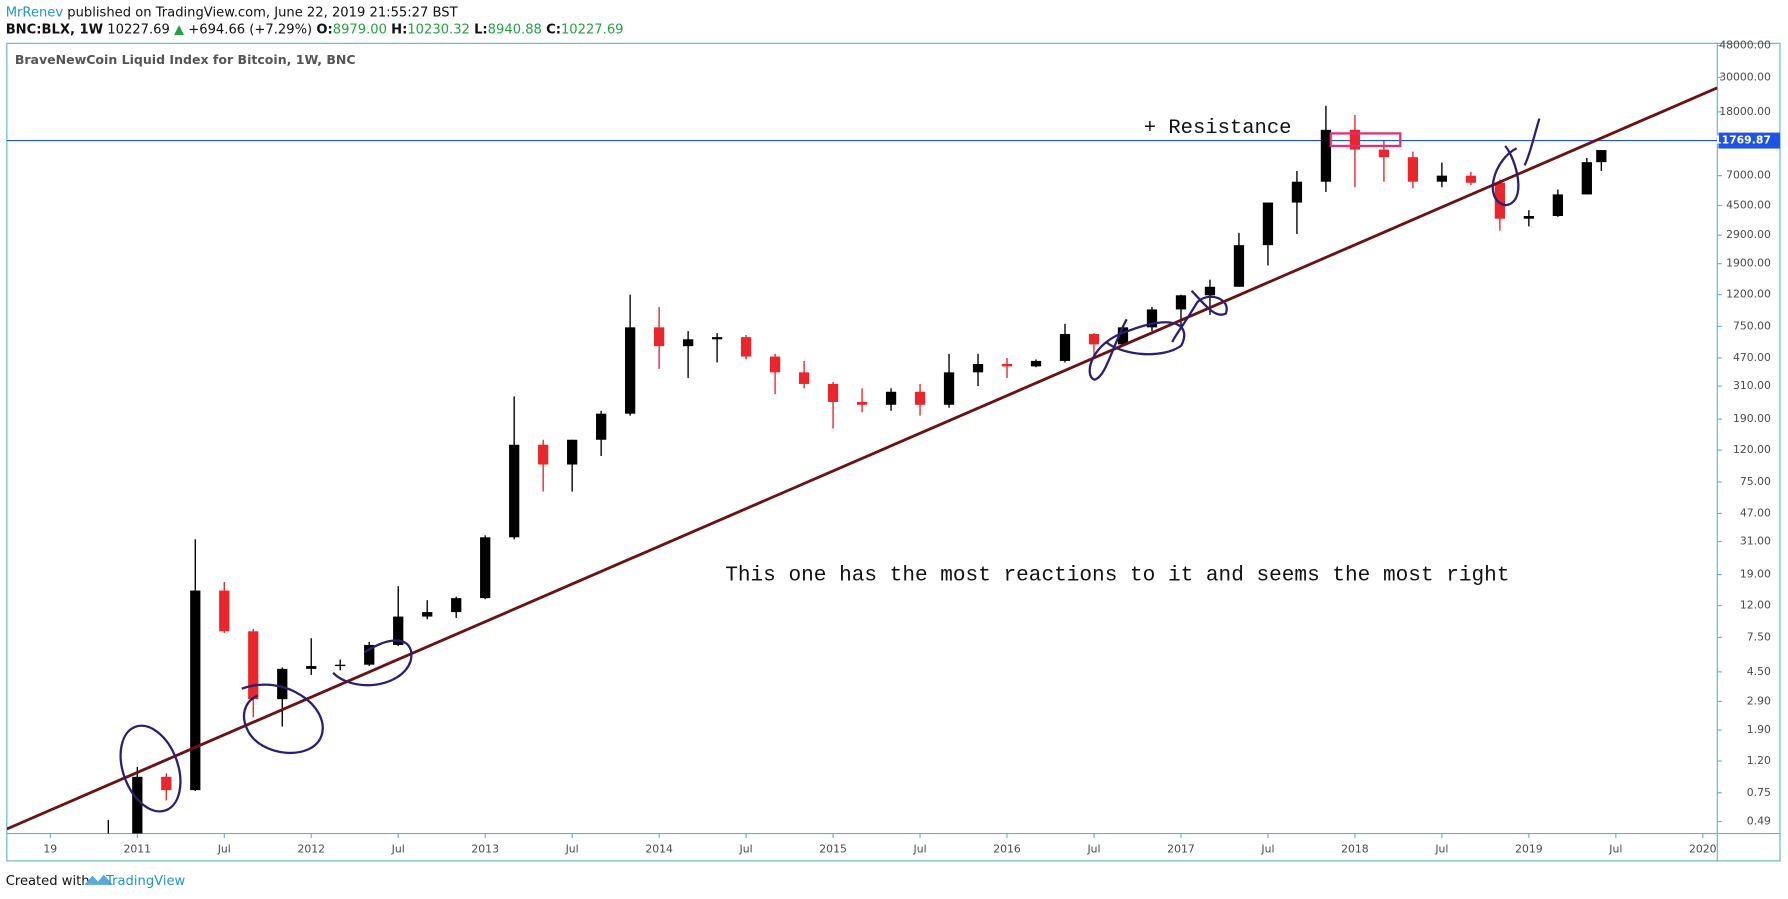 This screenshot has height=899, width=1788. What do you see at coordinates (1759, 636) in the screenshot?
I see `y-tick-label: 7.50` at bounding box center [1759, 636].